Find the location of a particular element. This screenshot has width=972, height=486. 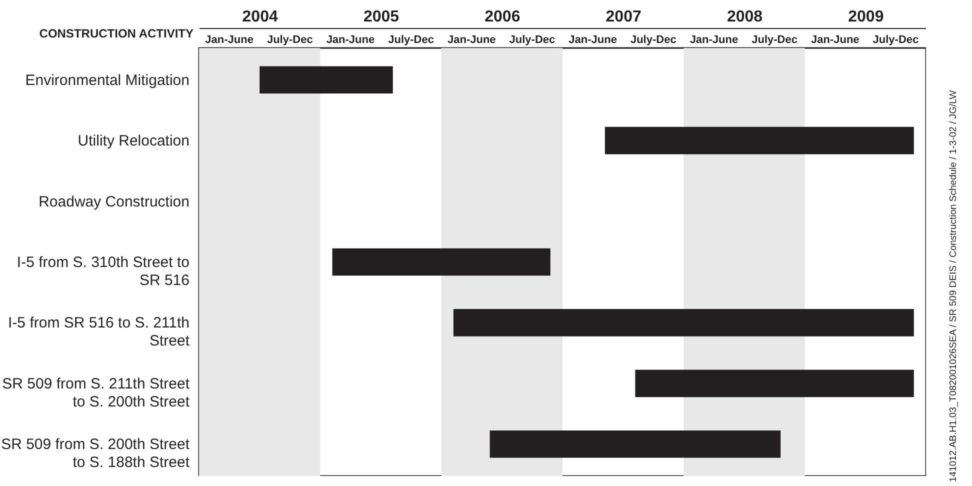

y-tick-label: I-5 from S. 310th Street to SR 516 is located at coordinates (103, 271).